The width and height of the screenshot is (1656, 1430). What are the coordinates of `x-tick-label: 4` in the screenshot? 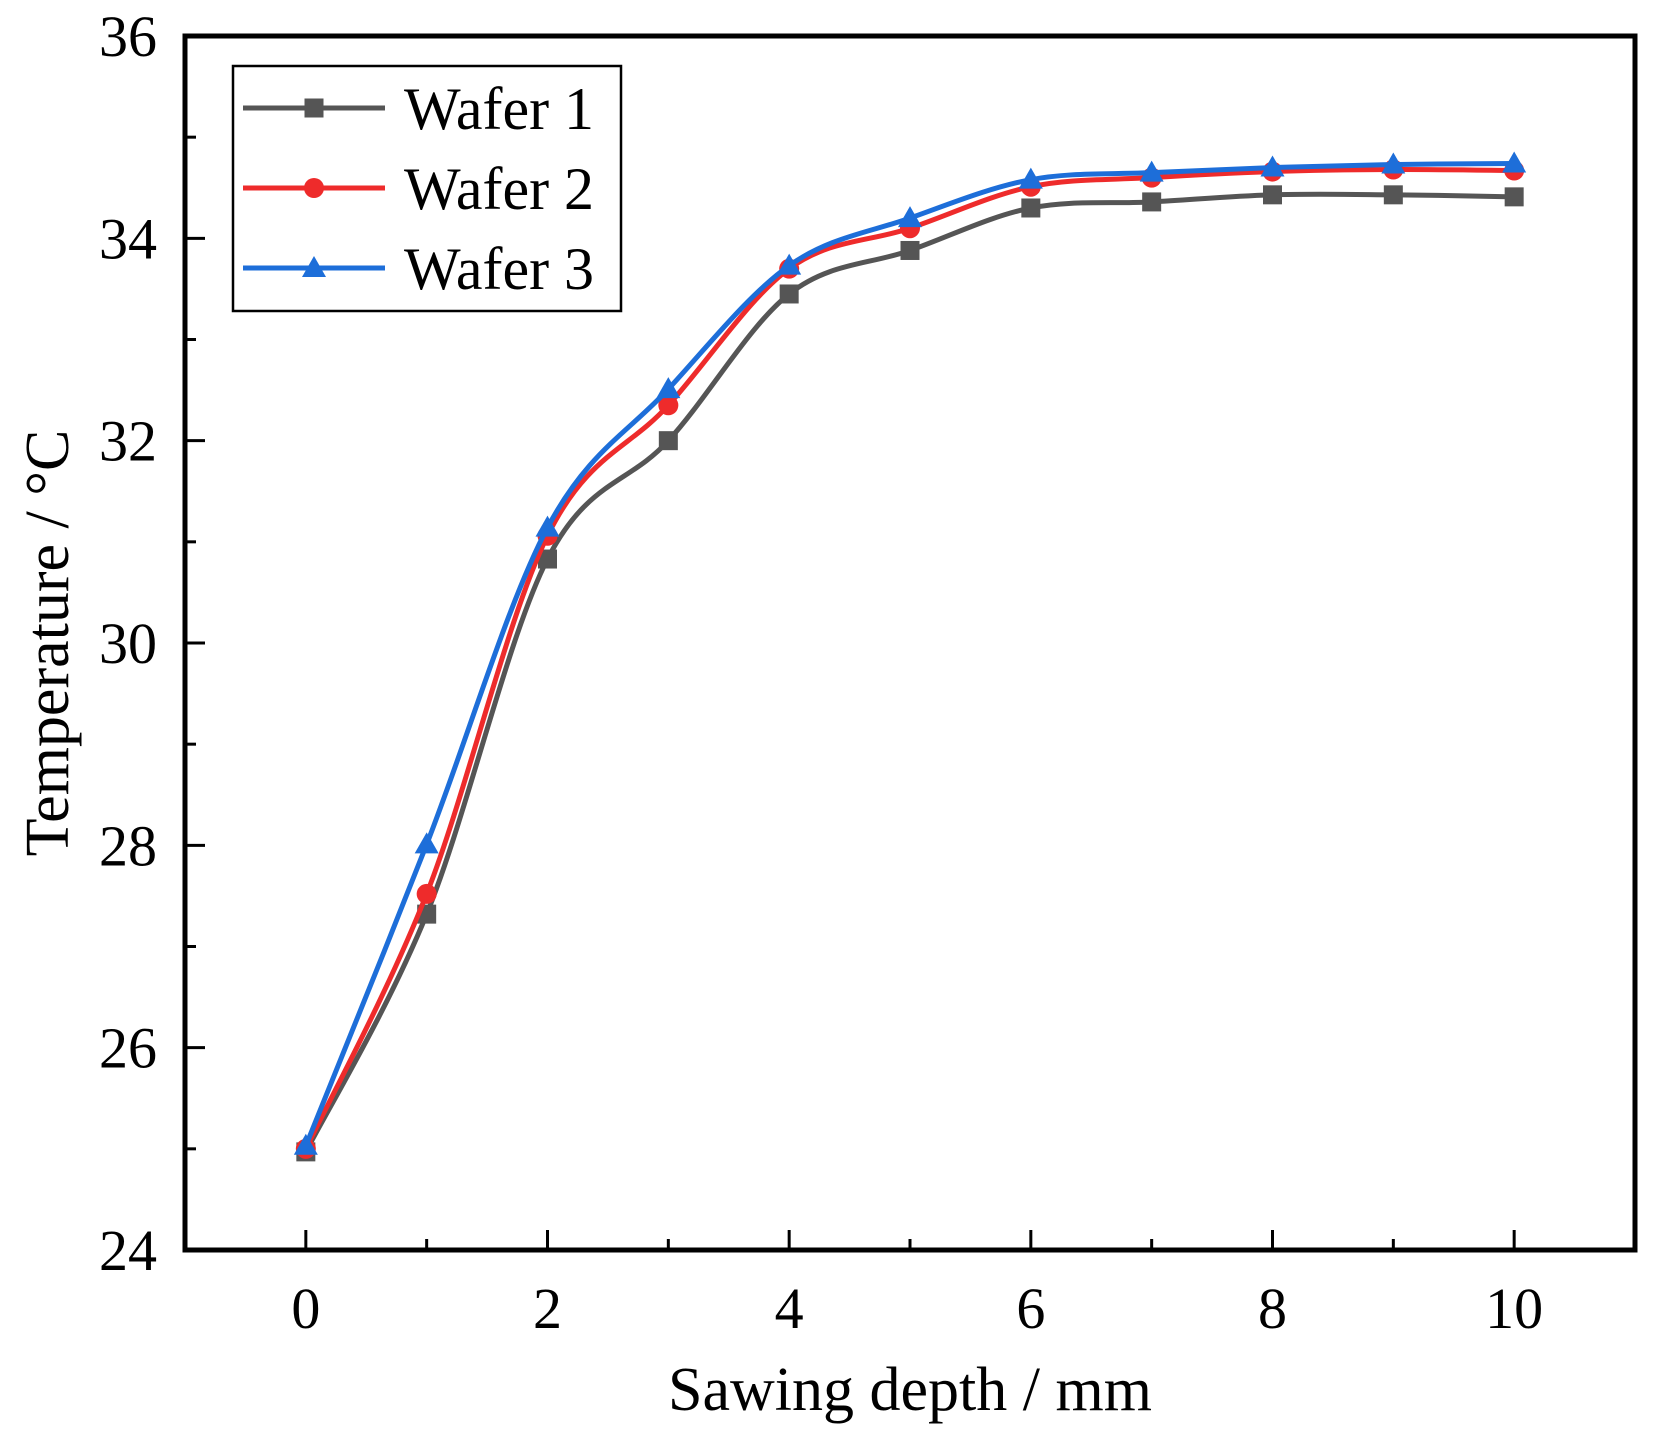 It's located at (789, 1308).